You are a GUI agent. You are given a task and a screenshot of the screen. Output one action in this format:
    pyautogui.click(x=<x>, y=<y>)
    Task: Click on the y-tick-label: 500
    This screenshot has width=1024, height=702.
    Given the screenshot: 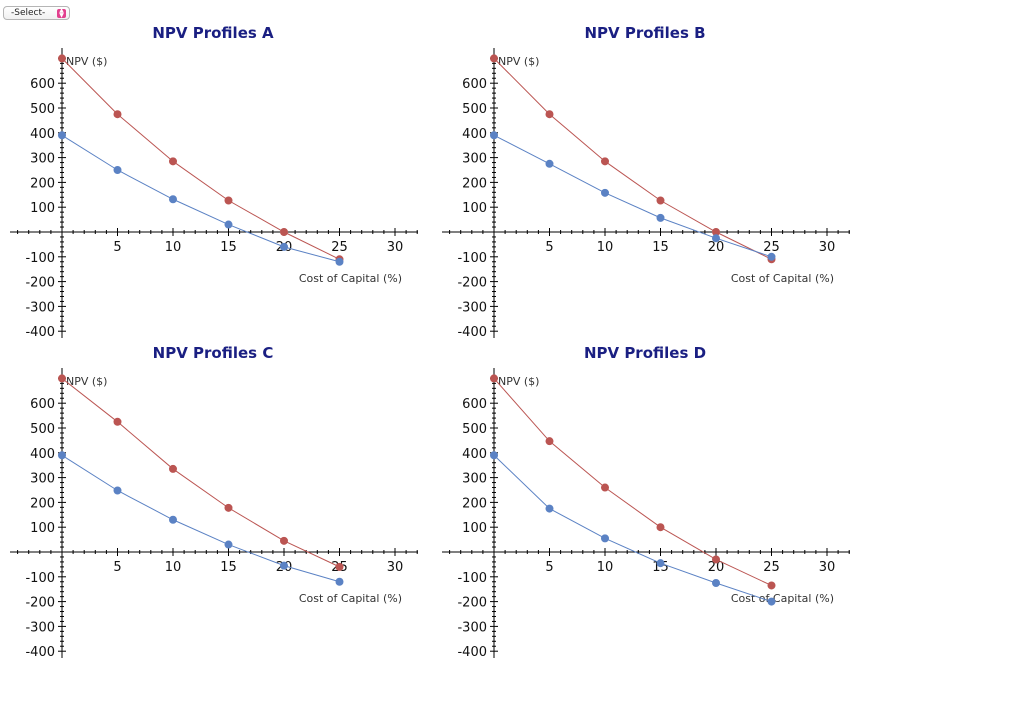 What is the action you would take?
    pyautogui.click(x=474, y=429)
    